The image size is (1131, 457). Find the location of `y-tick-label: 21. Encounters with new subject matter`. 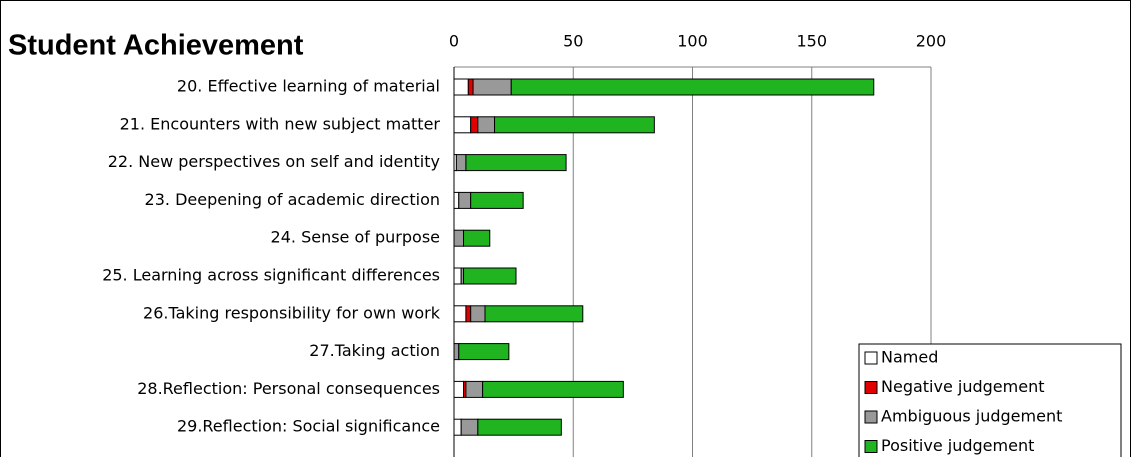

y-tick-label: 21. Encounters with new subject matter is located at coordinates (280, 123).